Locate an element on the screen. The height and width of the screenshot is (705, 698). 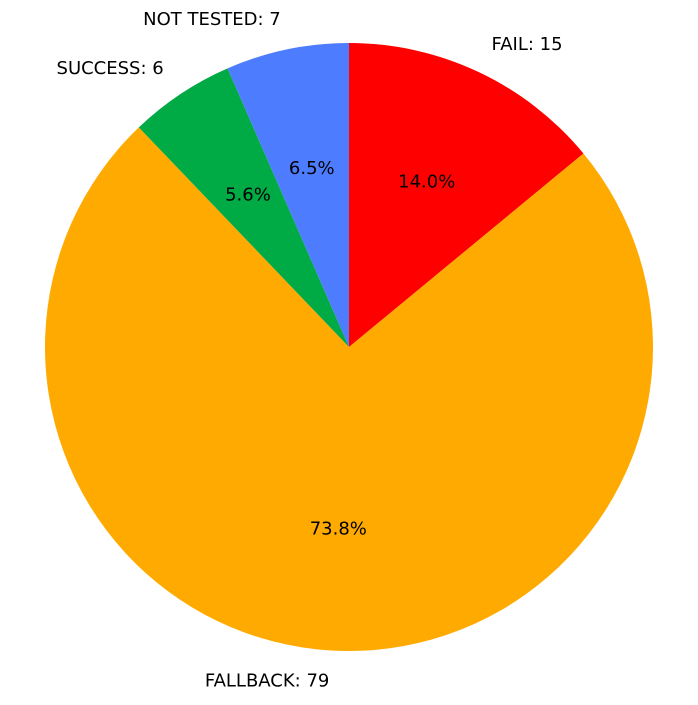
slice-percent-fallback: 73.8% is located at coordinates (338, 529).